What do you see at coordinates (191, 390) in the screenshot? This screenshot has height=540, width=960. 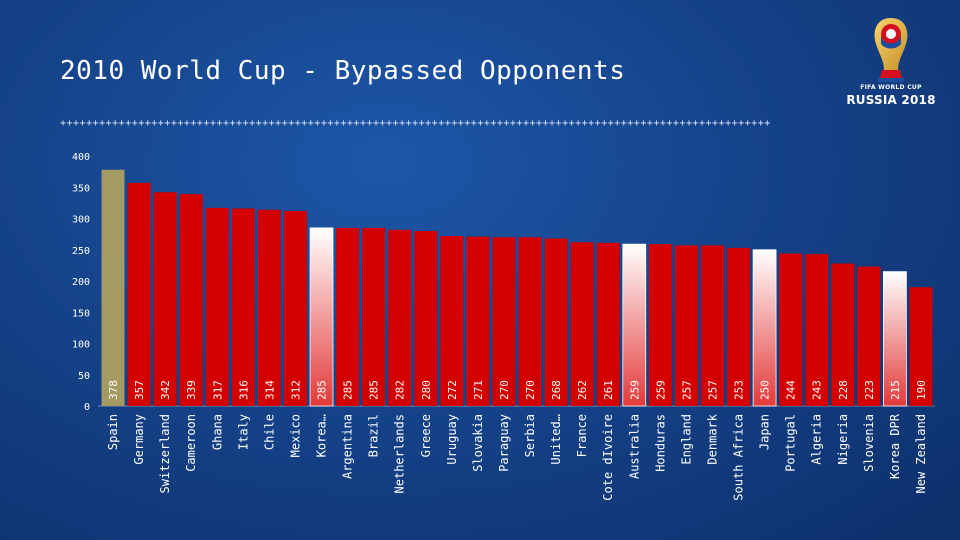 I see `bar-value-label: 339` at bounding box center [191, 390].